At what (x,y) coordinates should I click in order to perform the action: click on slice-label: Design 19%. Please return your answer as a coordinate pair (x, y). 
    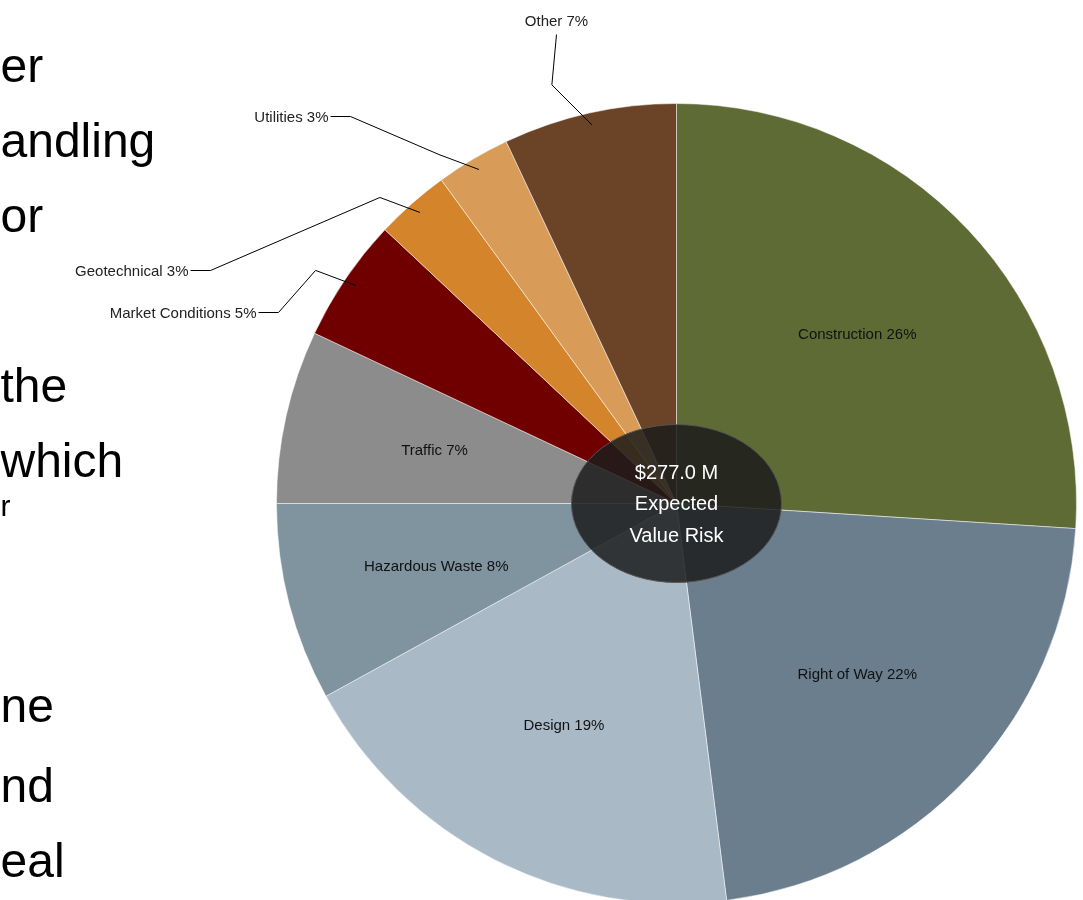
    Looking at the image, I should click on (564, 724).